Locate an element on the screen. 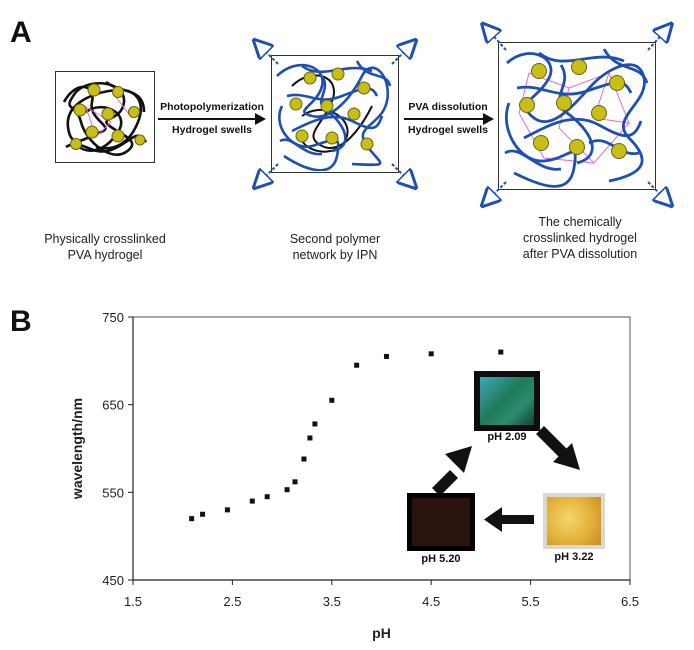 The height and width of the screenshot is (650, 694). x-tick-label: 2.5 is located at coordinates (232, 601).